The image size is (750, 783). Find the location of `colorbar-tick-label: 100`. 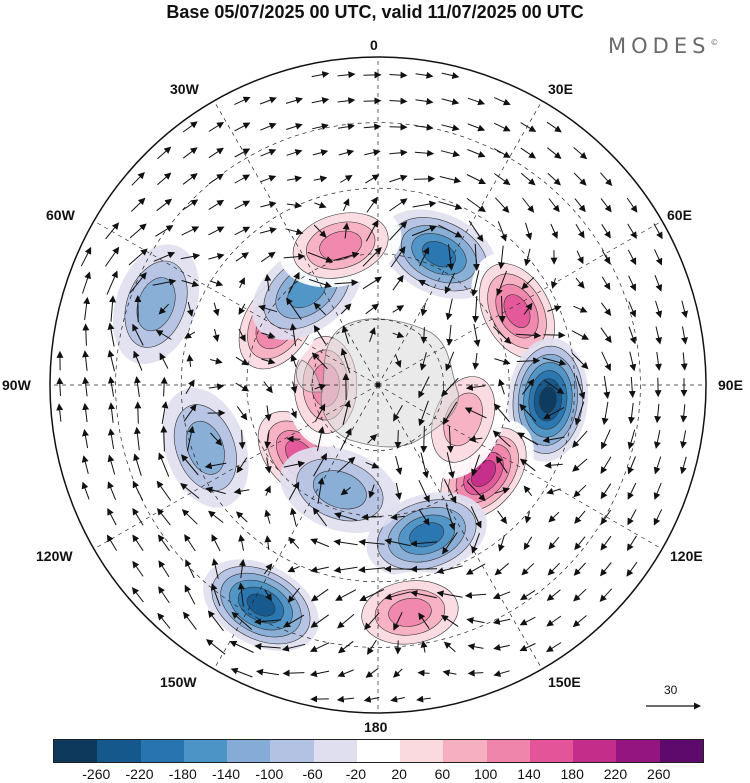

colorbar-tick-label: 100 is located at coordinates (485, 774).